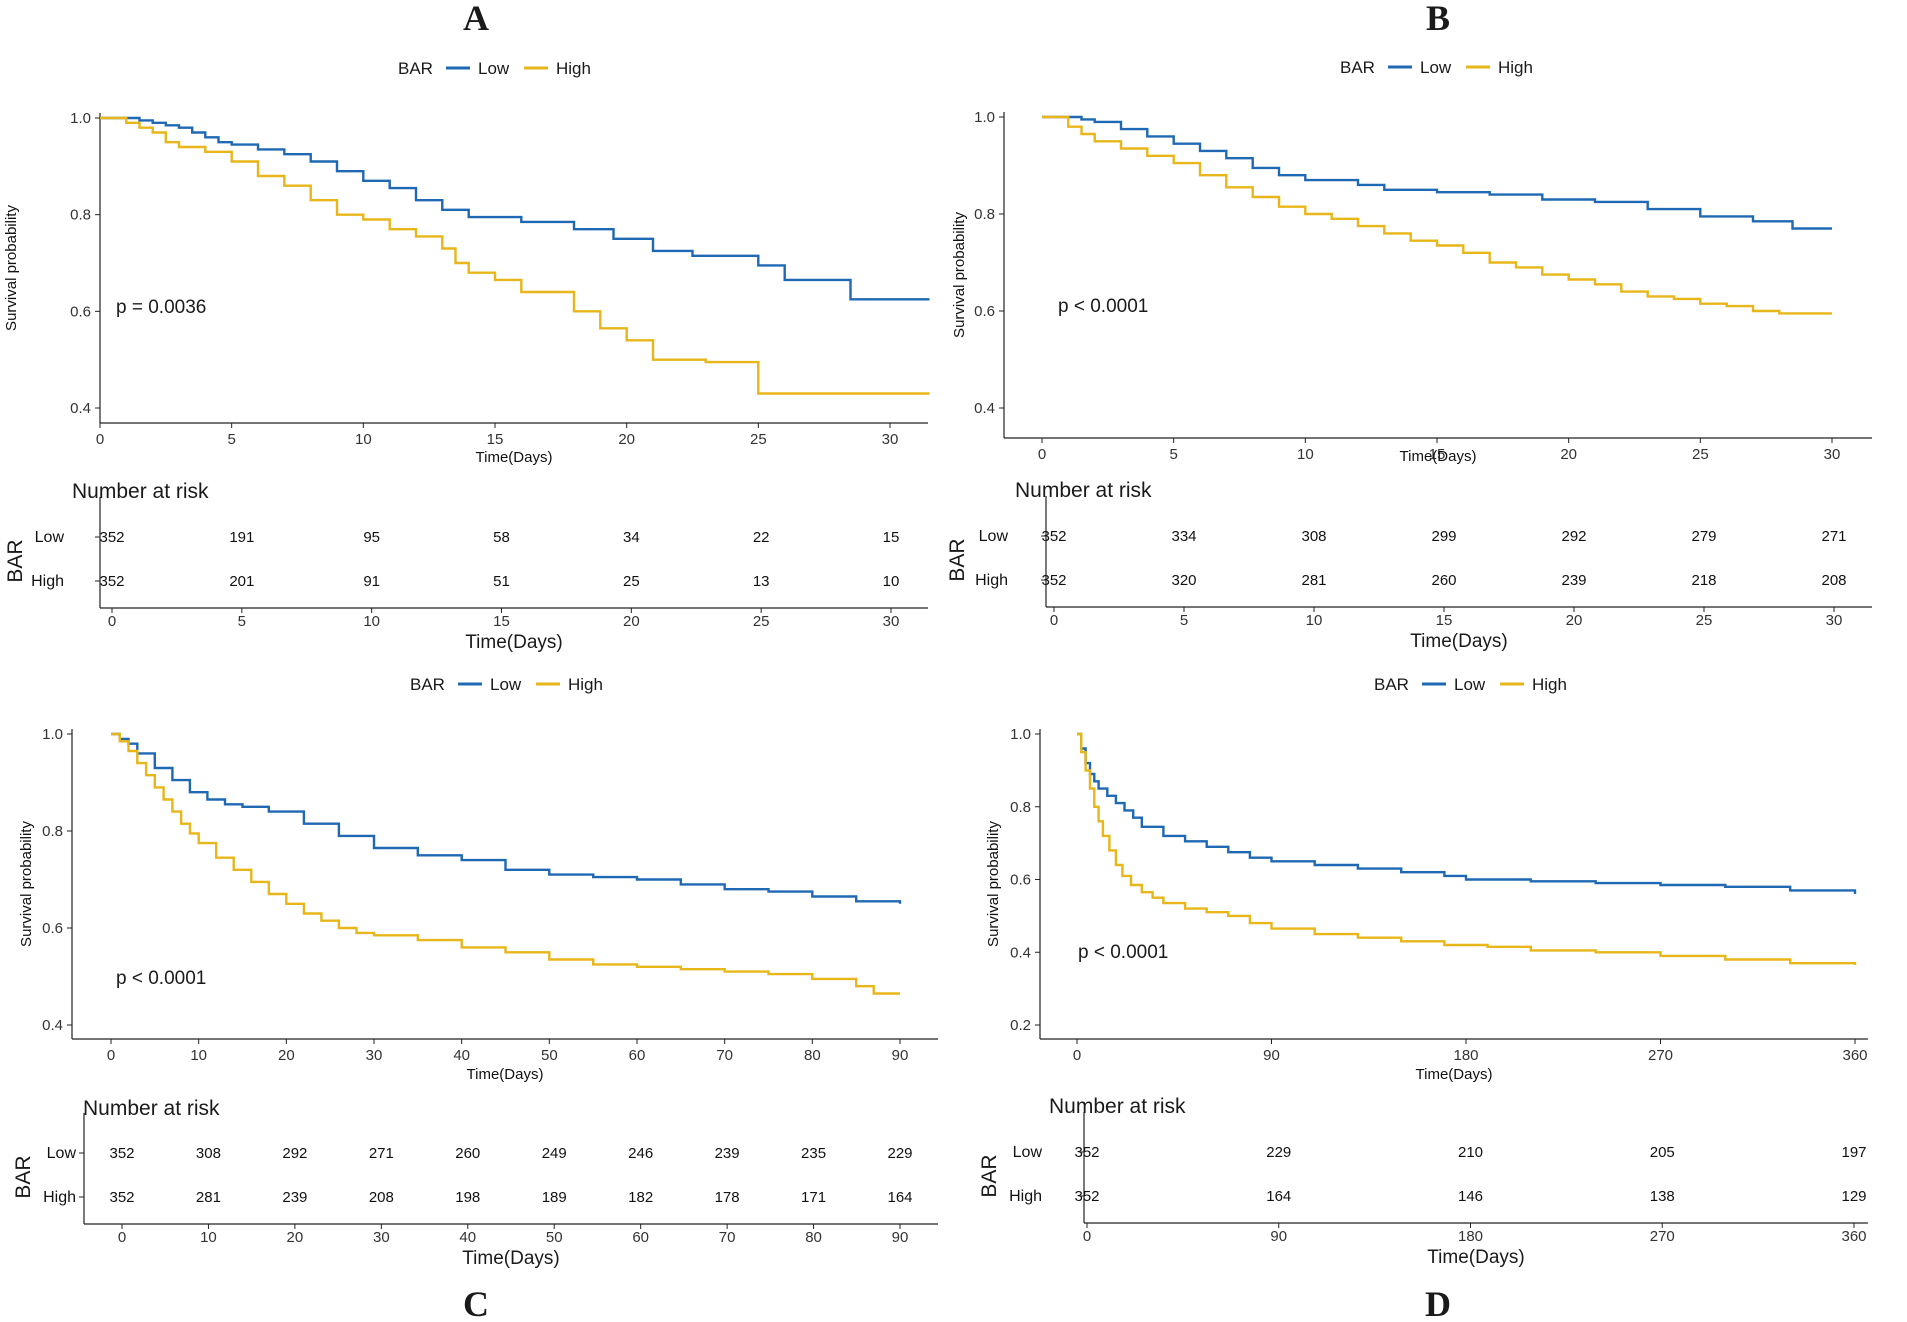  I want to click on risk-count-low: 352, so click(111, 537).